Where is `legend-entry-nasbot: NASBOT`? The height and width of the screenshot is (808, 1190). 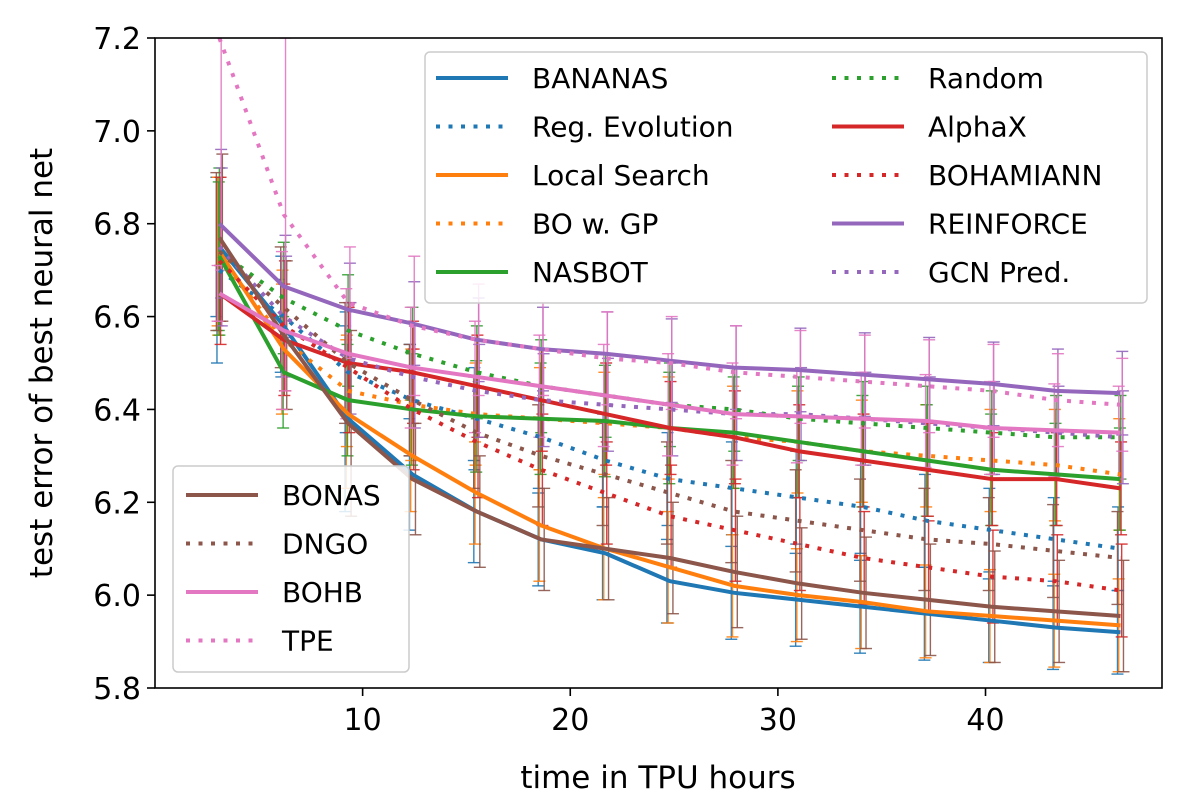 legend-entry-nasbot: NASBOT is located at coordinates (542, 272).